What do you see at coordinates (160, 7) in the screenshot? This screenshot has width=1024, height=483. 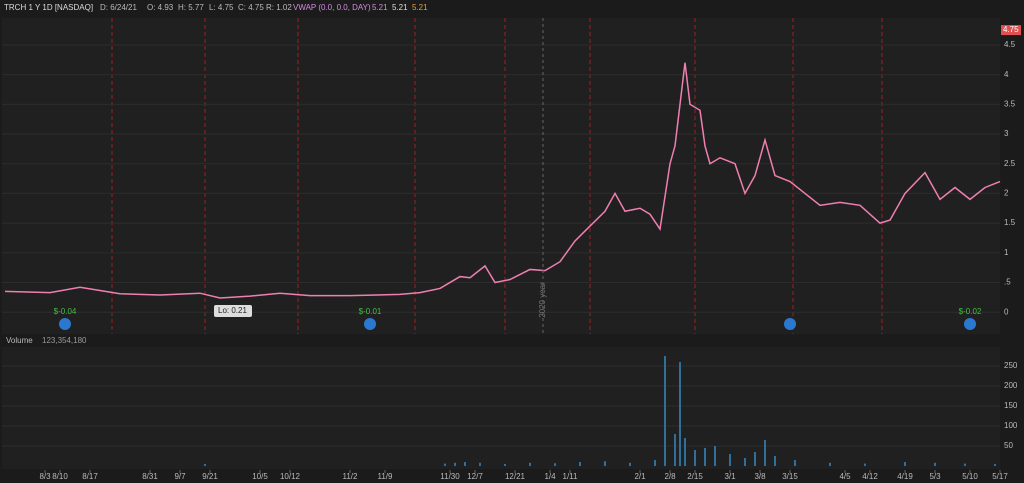 I see `open: O: 4.93` at bounding box center [160, 7].